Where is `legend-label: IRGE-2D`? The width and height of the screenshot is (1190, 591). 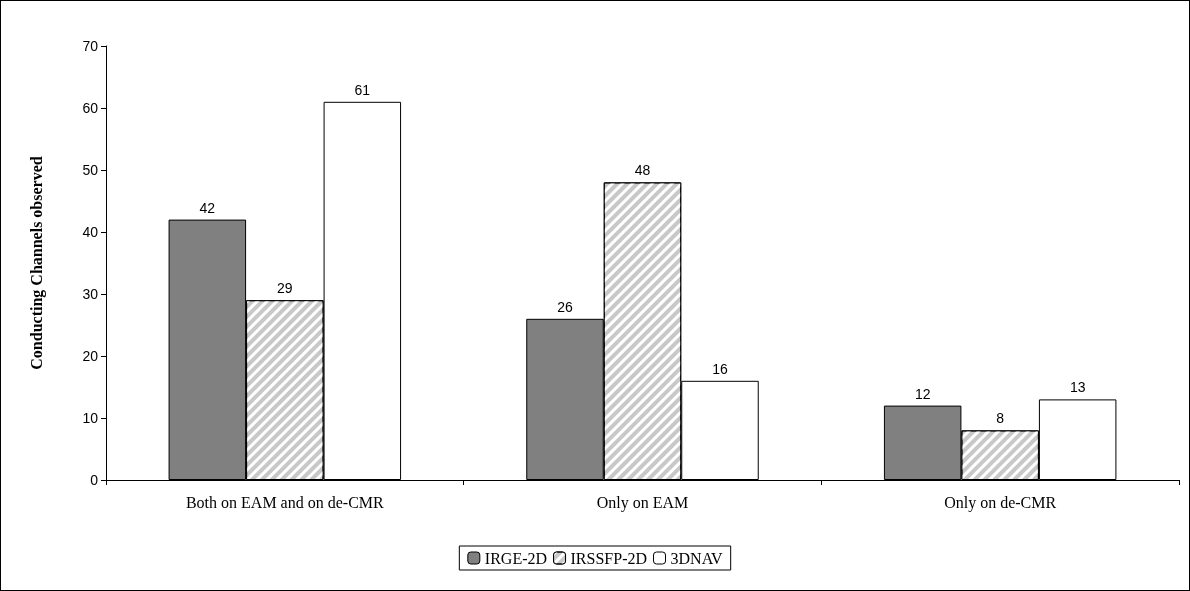 legend-label: IRGE-2D is located at coordinates (516, 558).